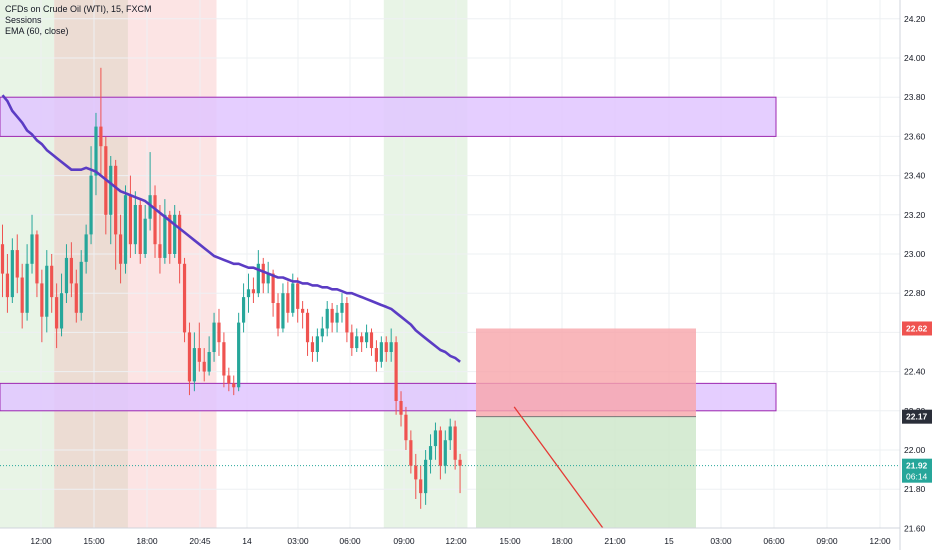  I want to click on y-tick-label: 24.20, so click(915, 19).